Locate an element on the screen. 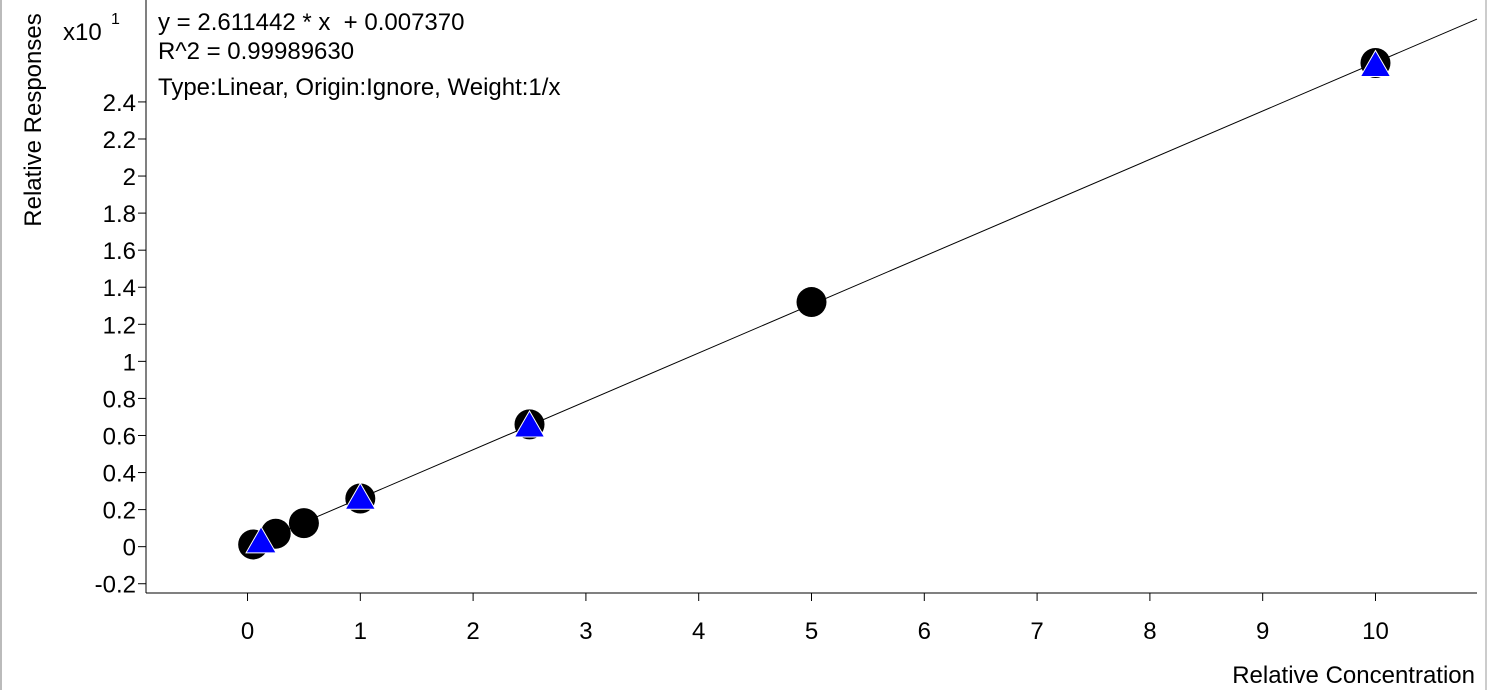 The width and height of the screenshot is (1497, 690). fit-equation: y = 2.611442 * x + 0.007370 is located at coordinates (311, 22).